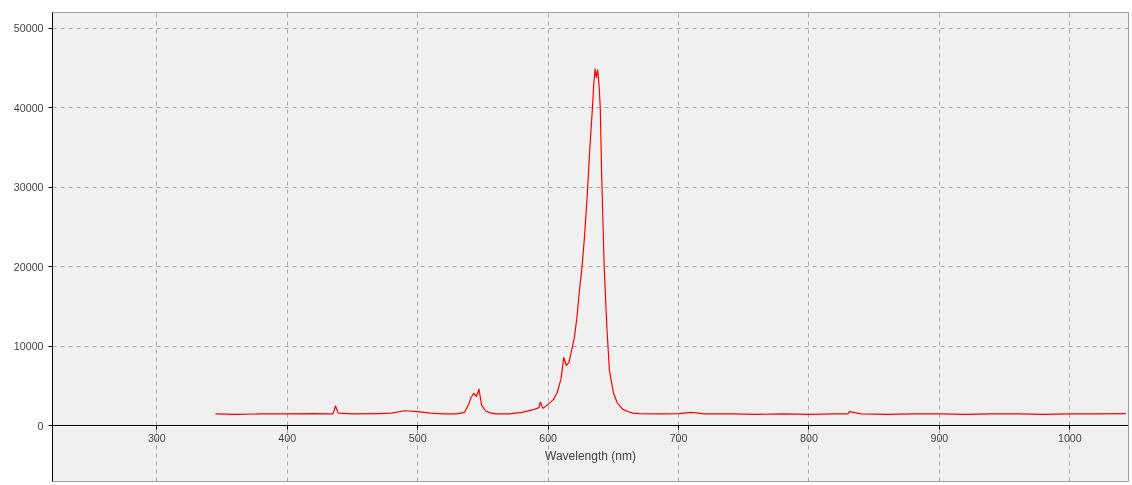 The image size is (1132, 485). I want to click on x-tick-label: 300, so click(156, 437).